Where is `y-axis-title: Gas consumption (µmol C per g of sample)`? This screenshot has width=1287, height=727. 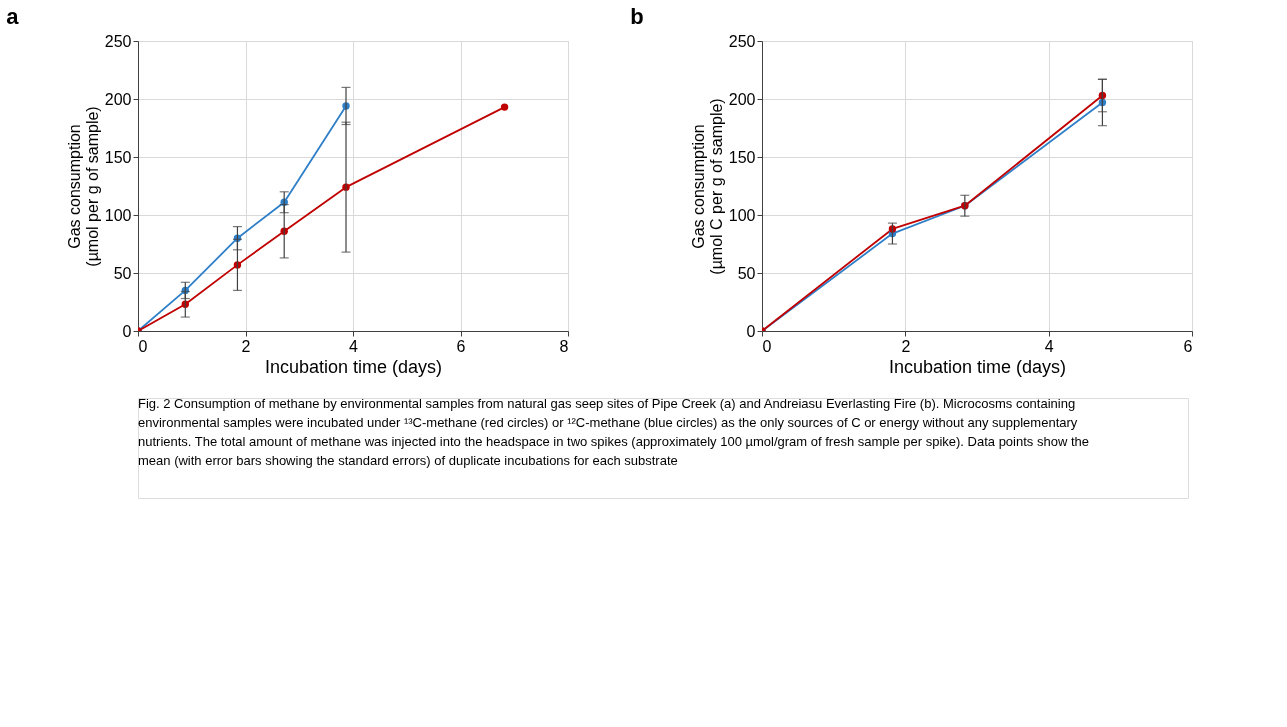 y-axis-title: Gas consumption (µmol C per g of sample) is located at coordinates (707, 186).